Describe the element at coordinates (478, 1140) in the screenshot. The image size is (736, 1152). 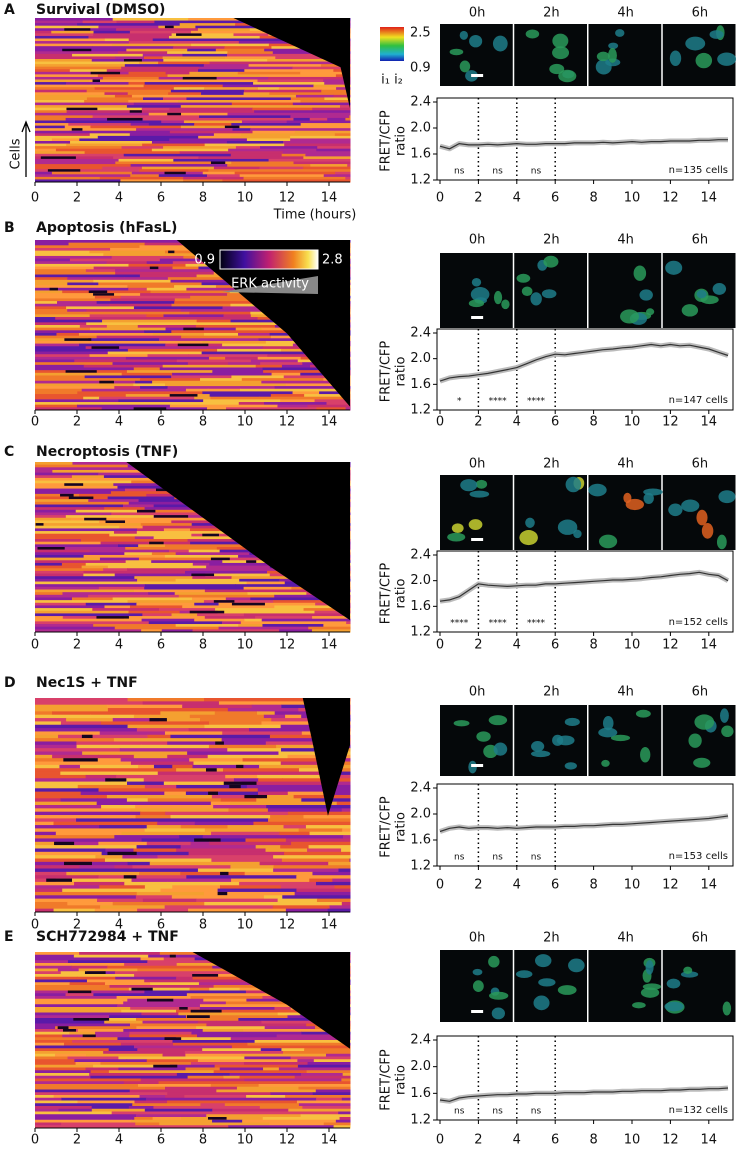
I see `x-tick-label: 2` at that location.